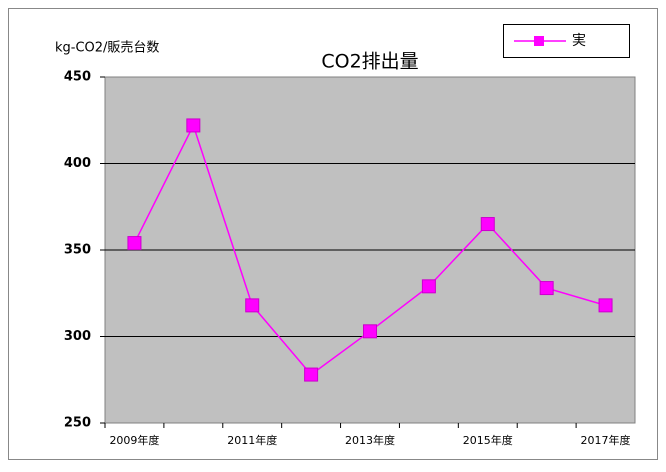  I want to click on x-tick-label: 2009年度, so click(134, 440).